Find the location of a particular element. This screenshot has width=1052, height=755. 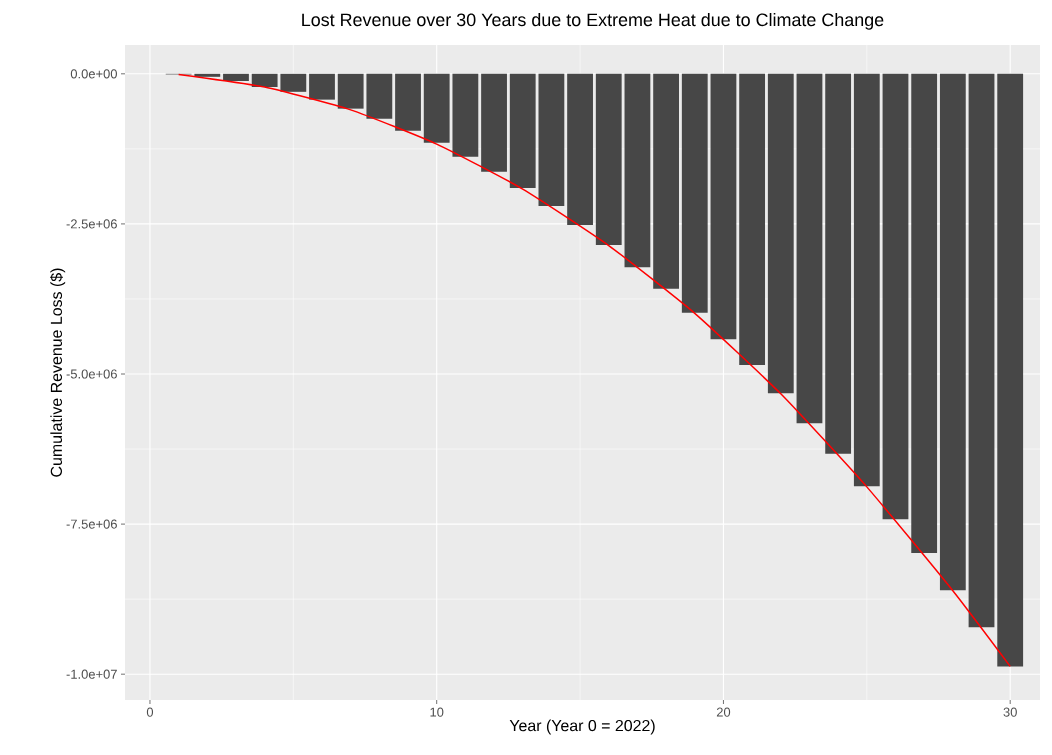

y-tick-label: -2.5e+06 is located at coordinates (91, 224).